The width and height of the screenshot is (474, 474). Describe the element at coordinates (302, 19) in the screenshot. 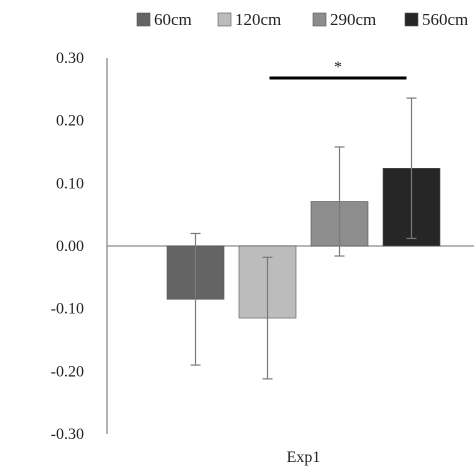

I see `legend: 60cm 120cm 290cm 560cm` at that location.